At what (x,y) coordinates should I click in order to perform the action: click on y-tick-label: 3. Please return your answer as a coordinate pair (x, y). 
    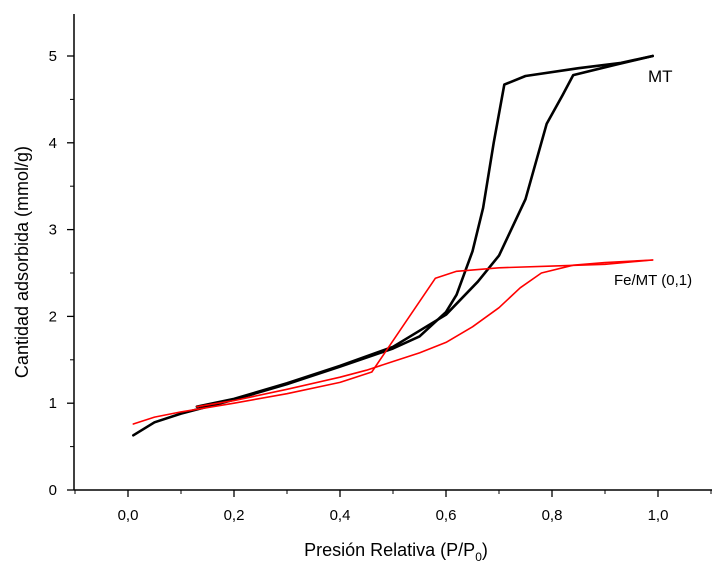
    Looking at the image, I should click on (53, 230).